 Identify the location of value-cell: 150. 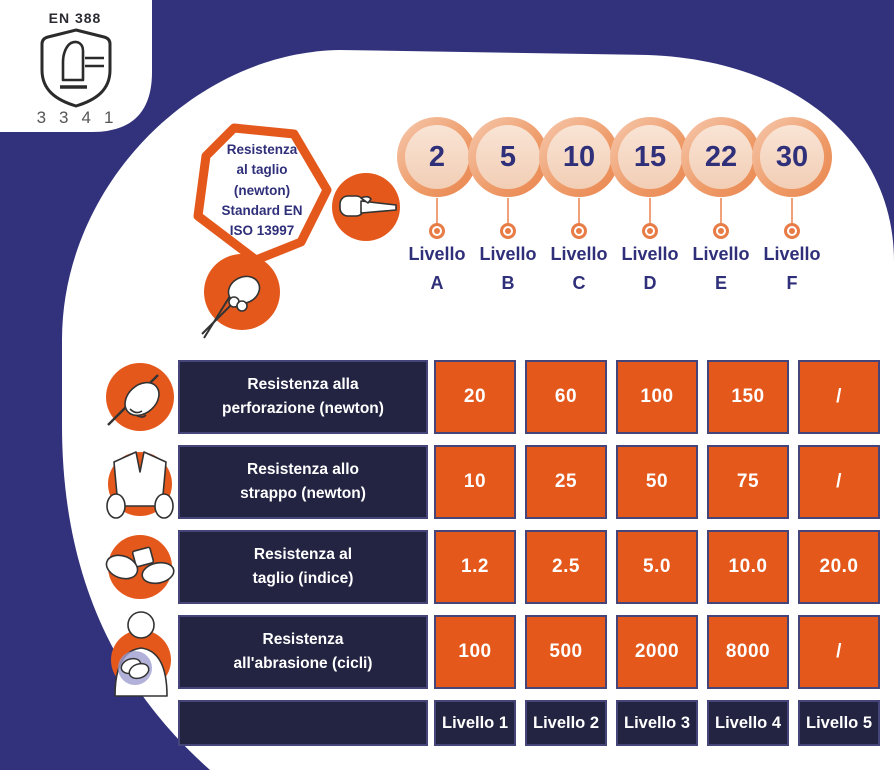
(748, 397).